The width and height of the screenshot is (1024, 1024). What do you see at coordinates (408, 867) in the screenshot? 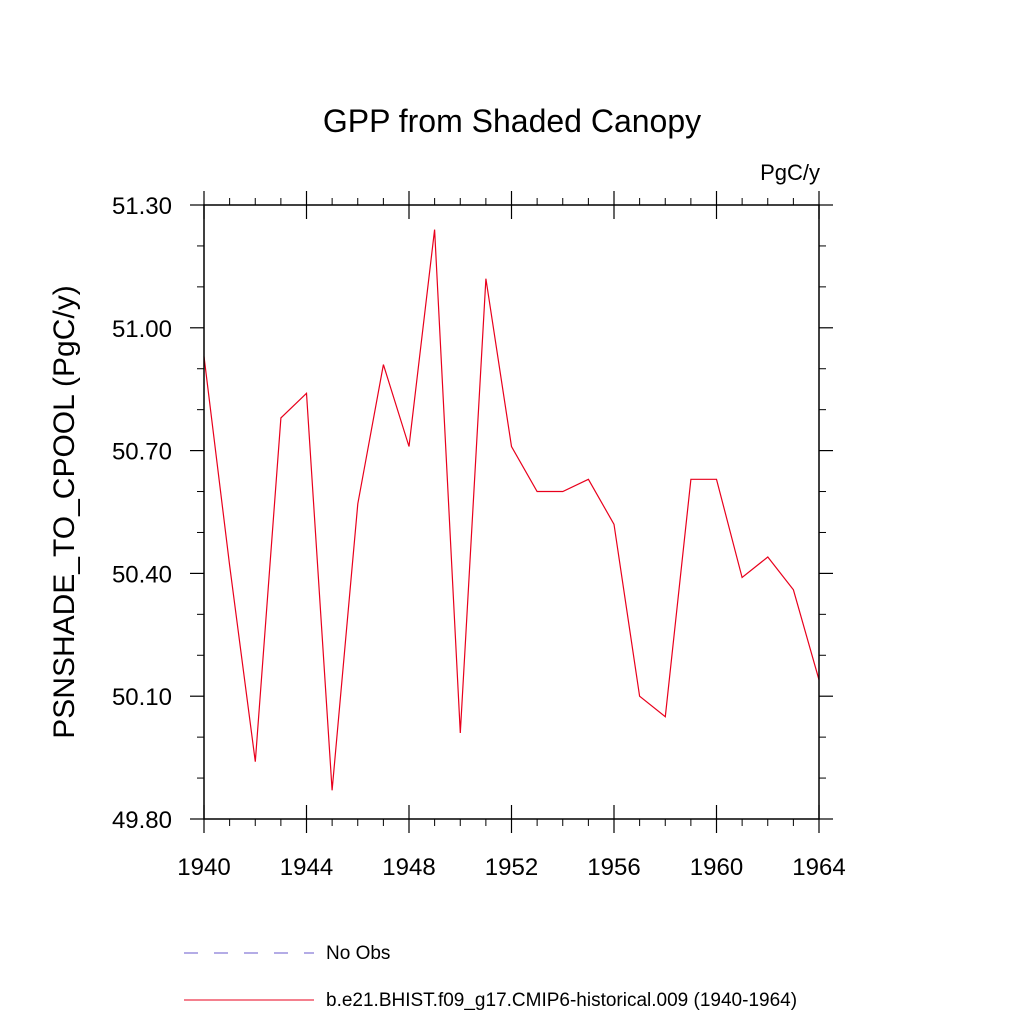
I see `x-tick-label: 1948` at bounding box center [408, 867].